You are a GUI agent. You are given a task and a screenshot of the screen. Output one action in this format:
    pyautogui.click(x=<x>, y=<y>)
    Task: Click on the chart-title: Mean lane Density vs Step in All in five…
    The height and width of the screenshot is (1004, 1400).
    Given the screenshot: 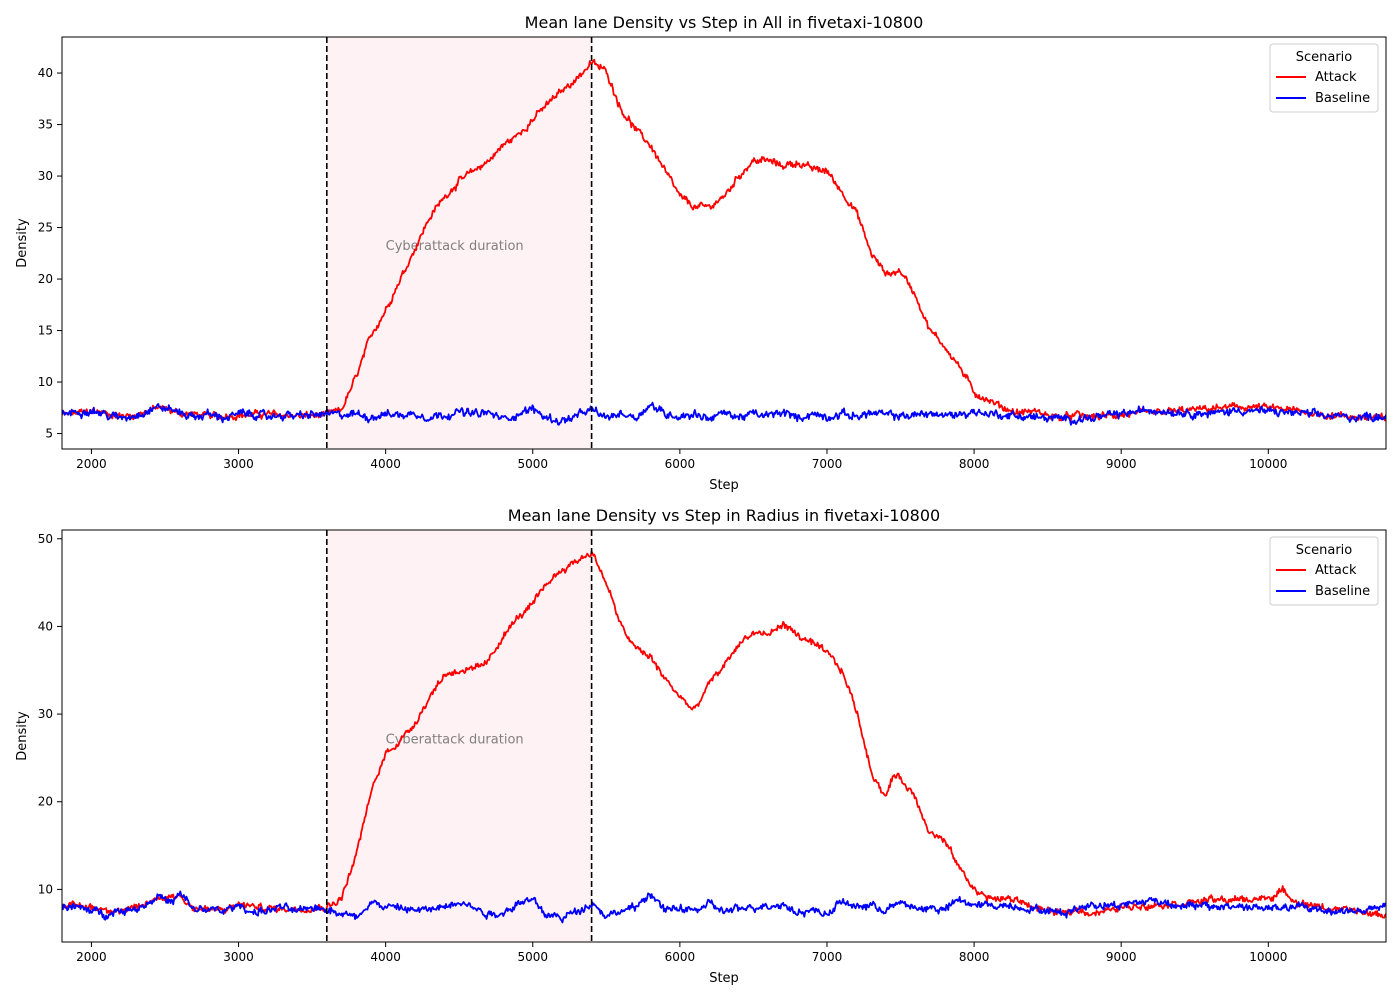 What is the action you would take?
    pyautogui.click(x=724, y=22)
    